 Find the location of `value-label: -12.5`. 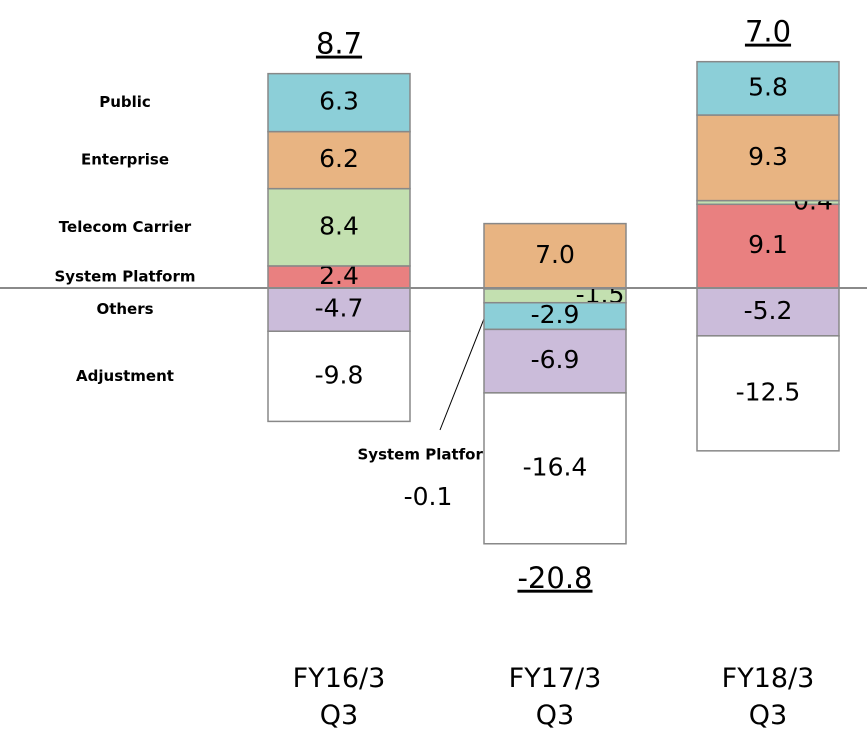

value-label: -12.5 is located at coordinates (768, 391).